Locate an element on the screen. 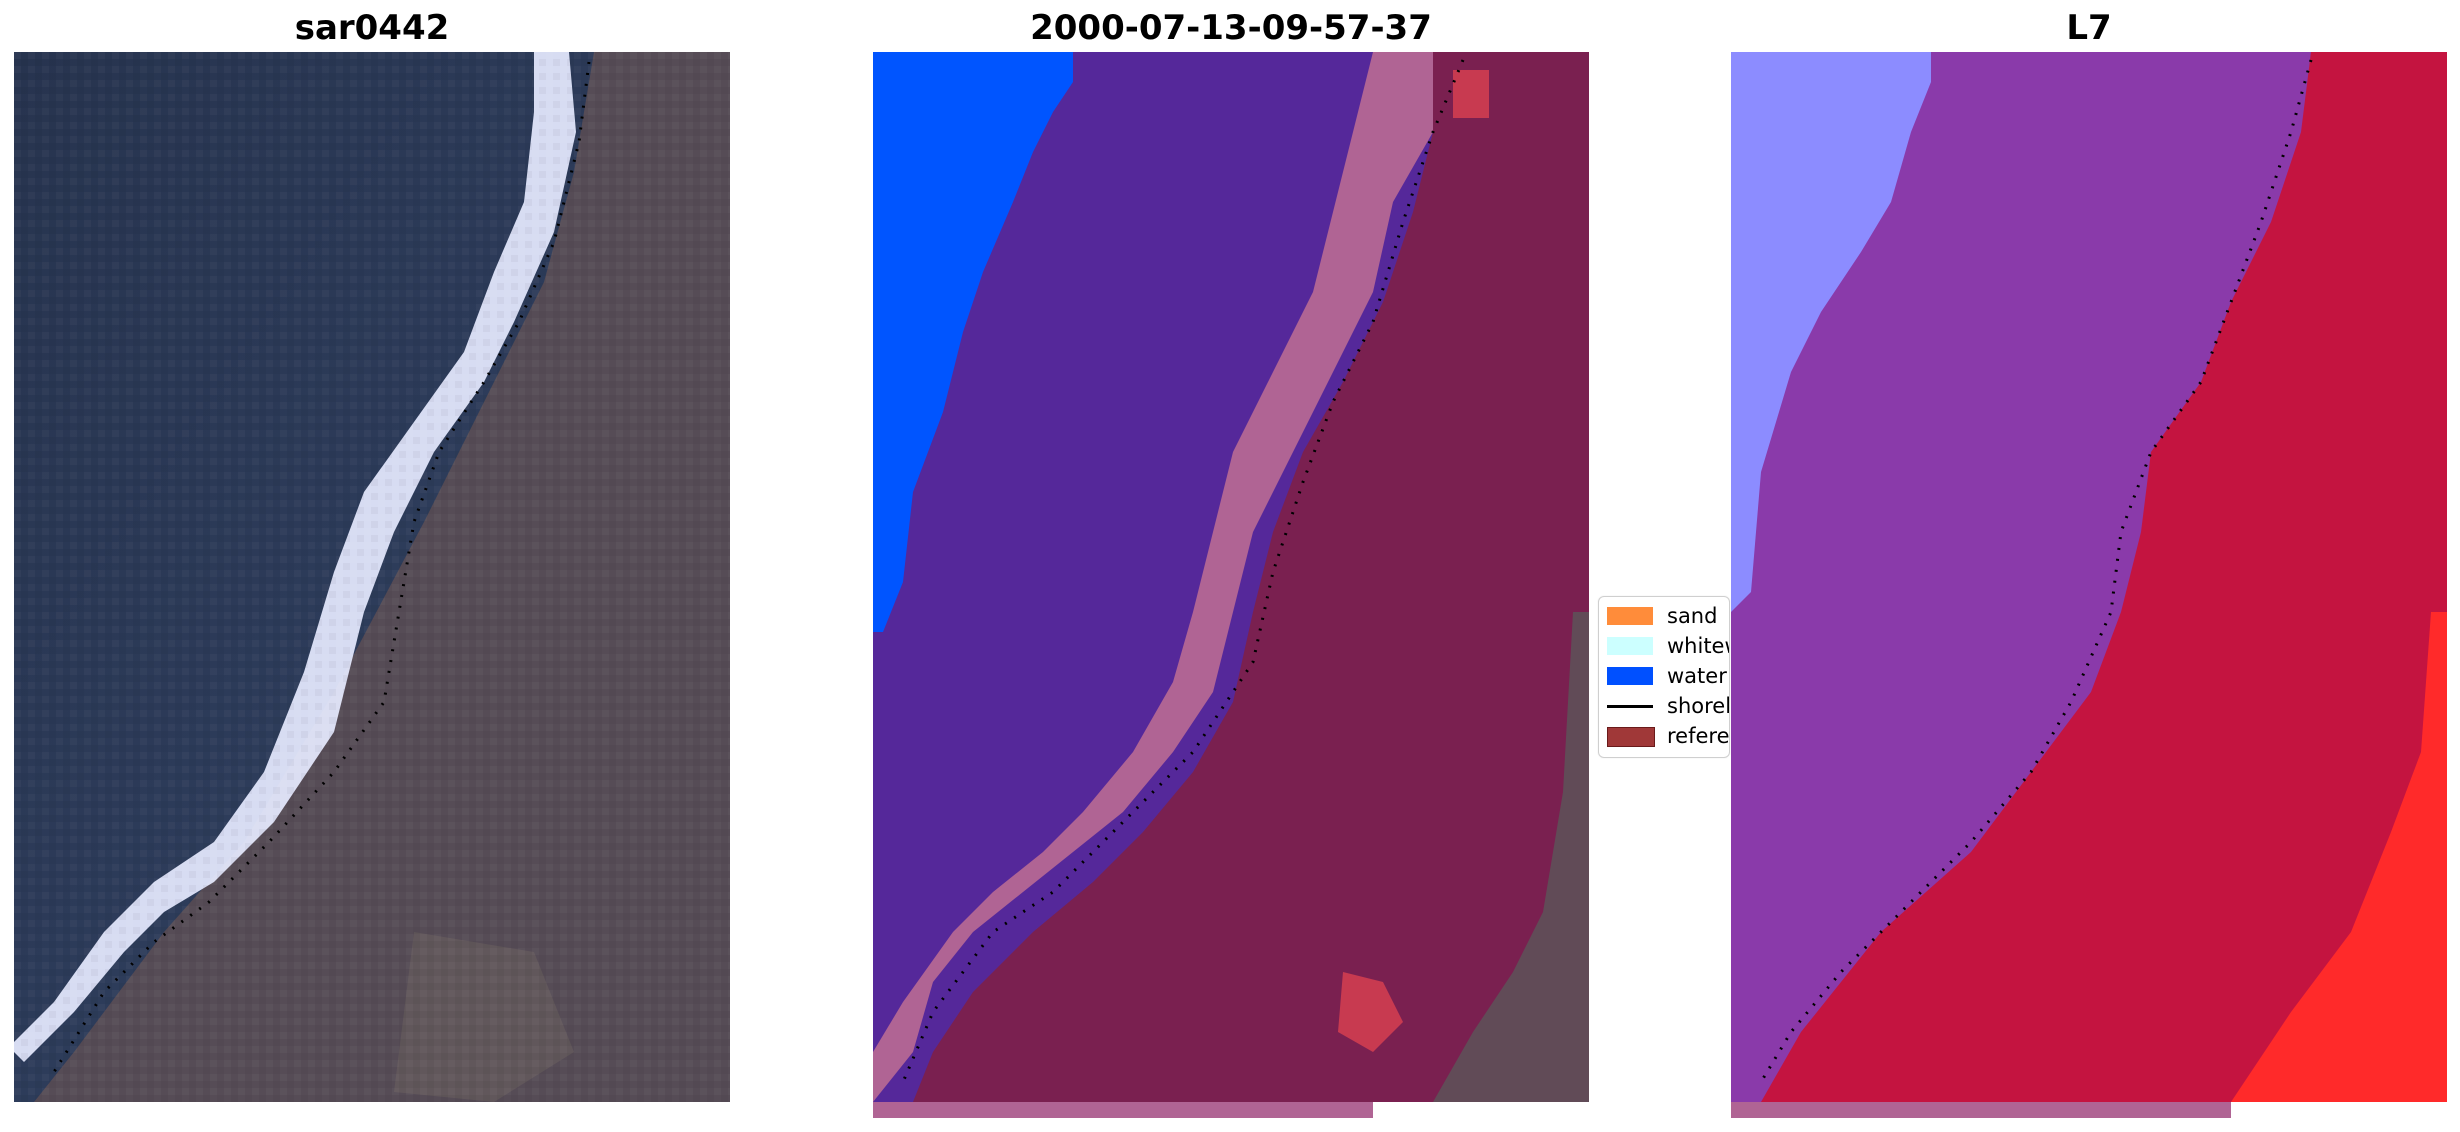 The image size is (2460, 1132). legend-item-sand: sand is located at coordinates (1668, 615).